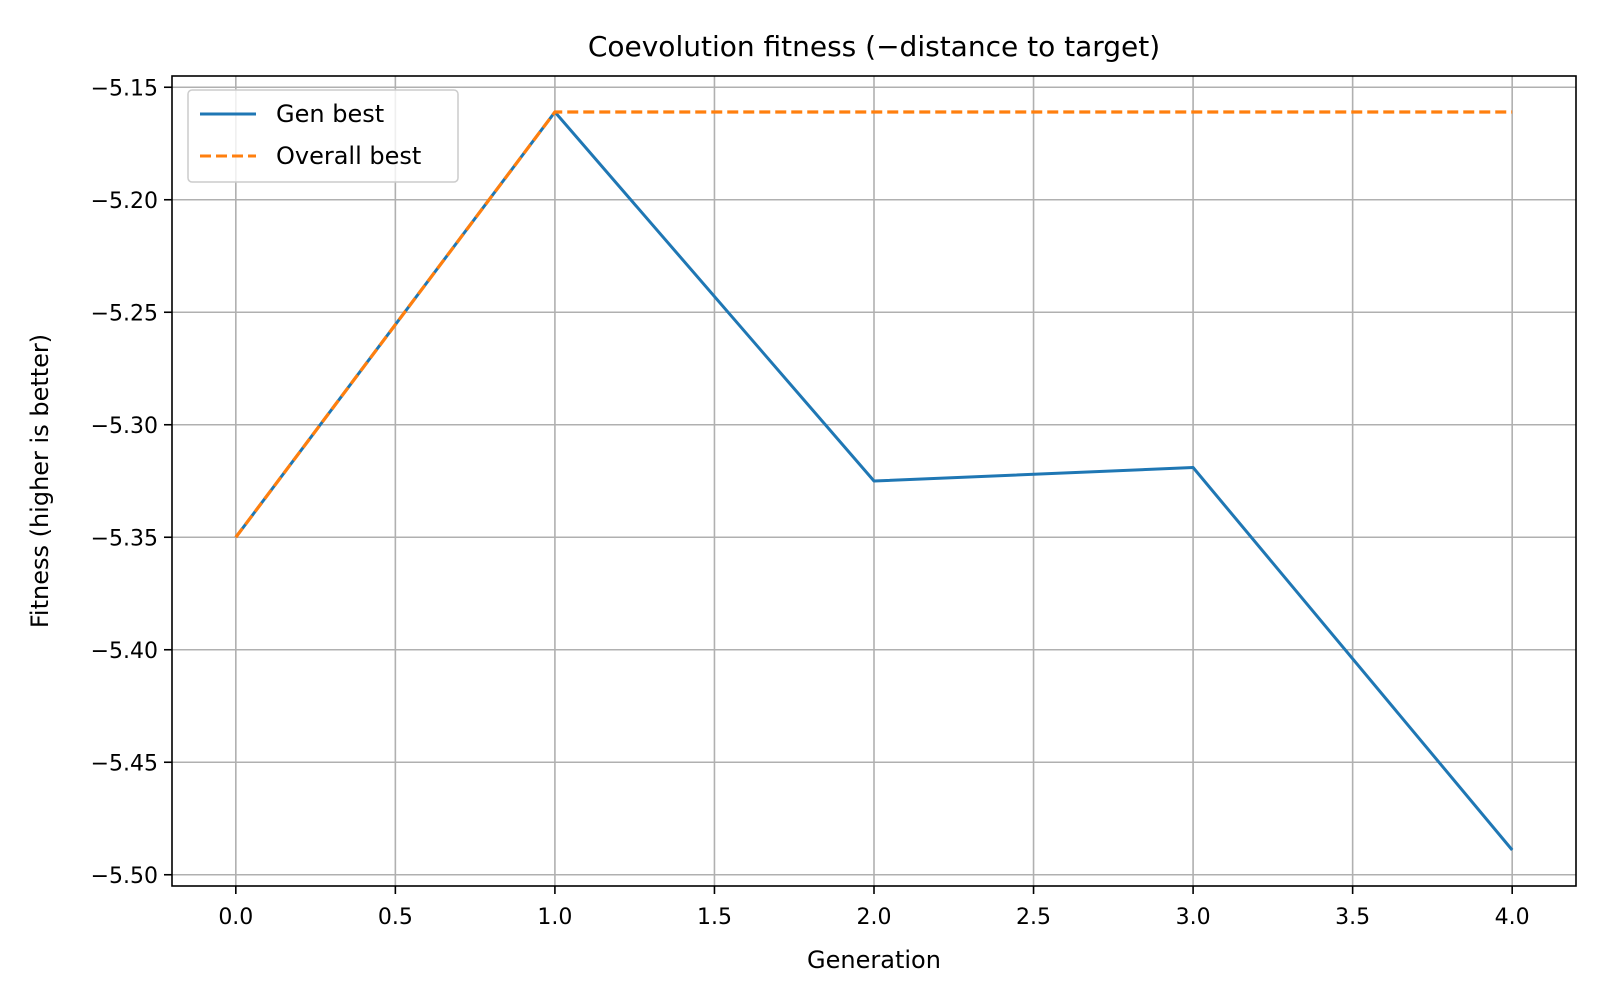  I want to click on y-tick-label: −5.40, so click(124, 651).